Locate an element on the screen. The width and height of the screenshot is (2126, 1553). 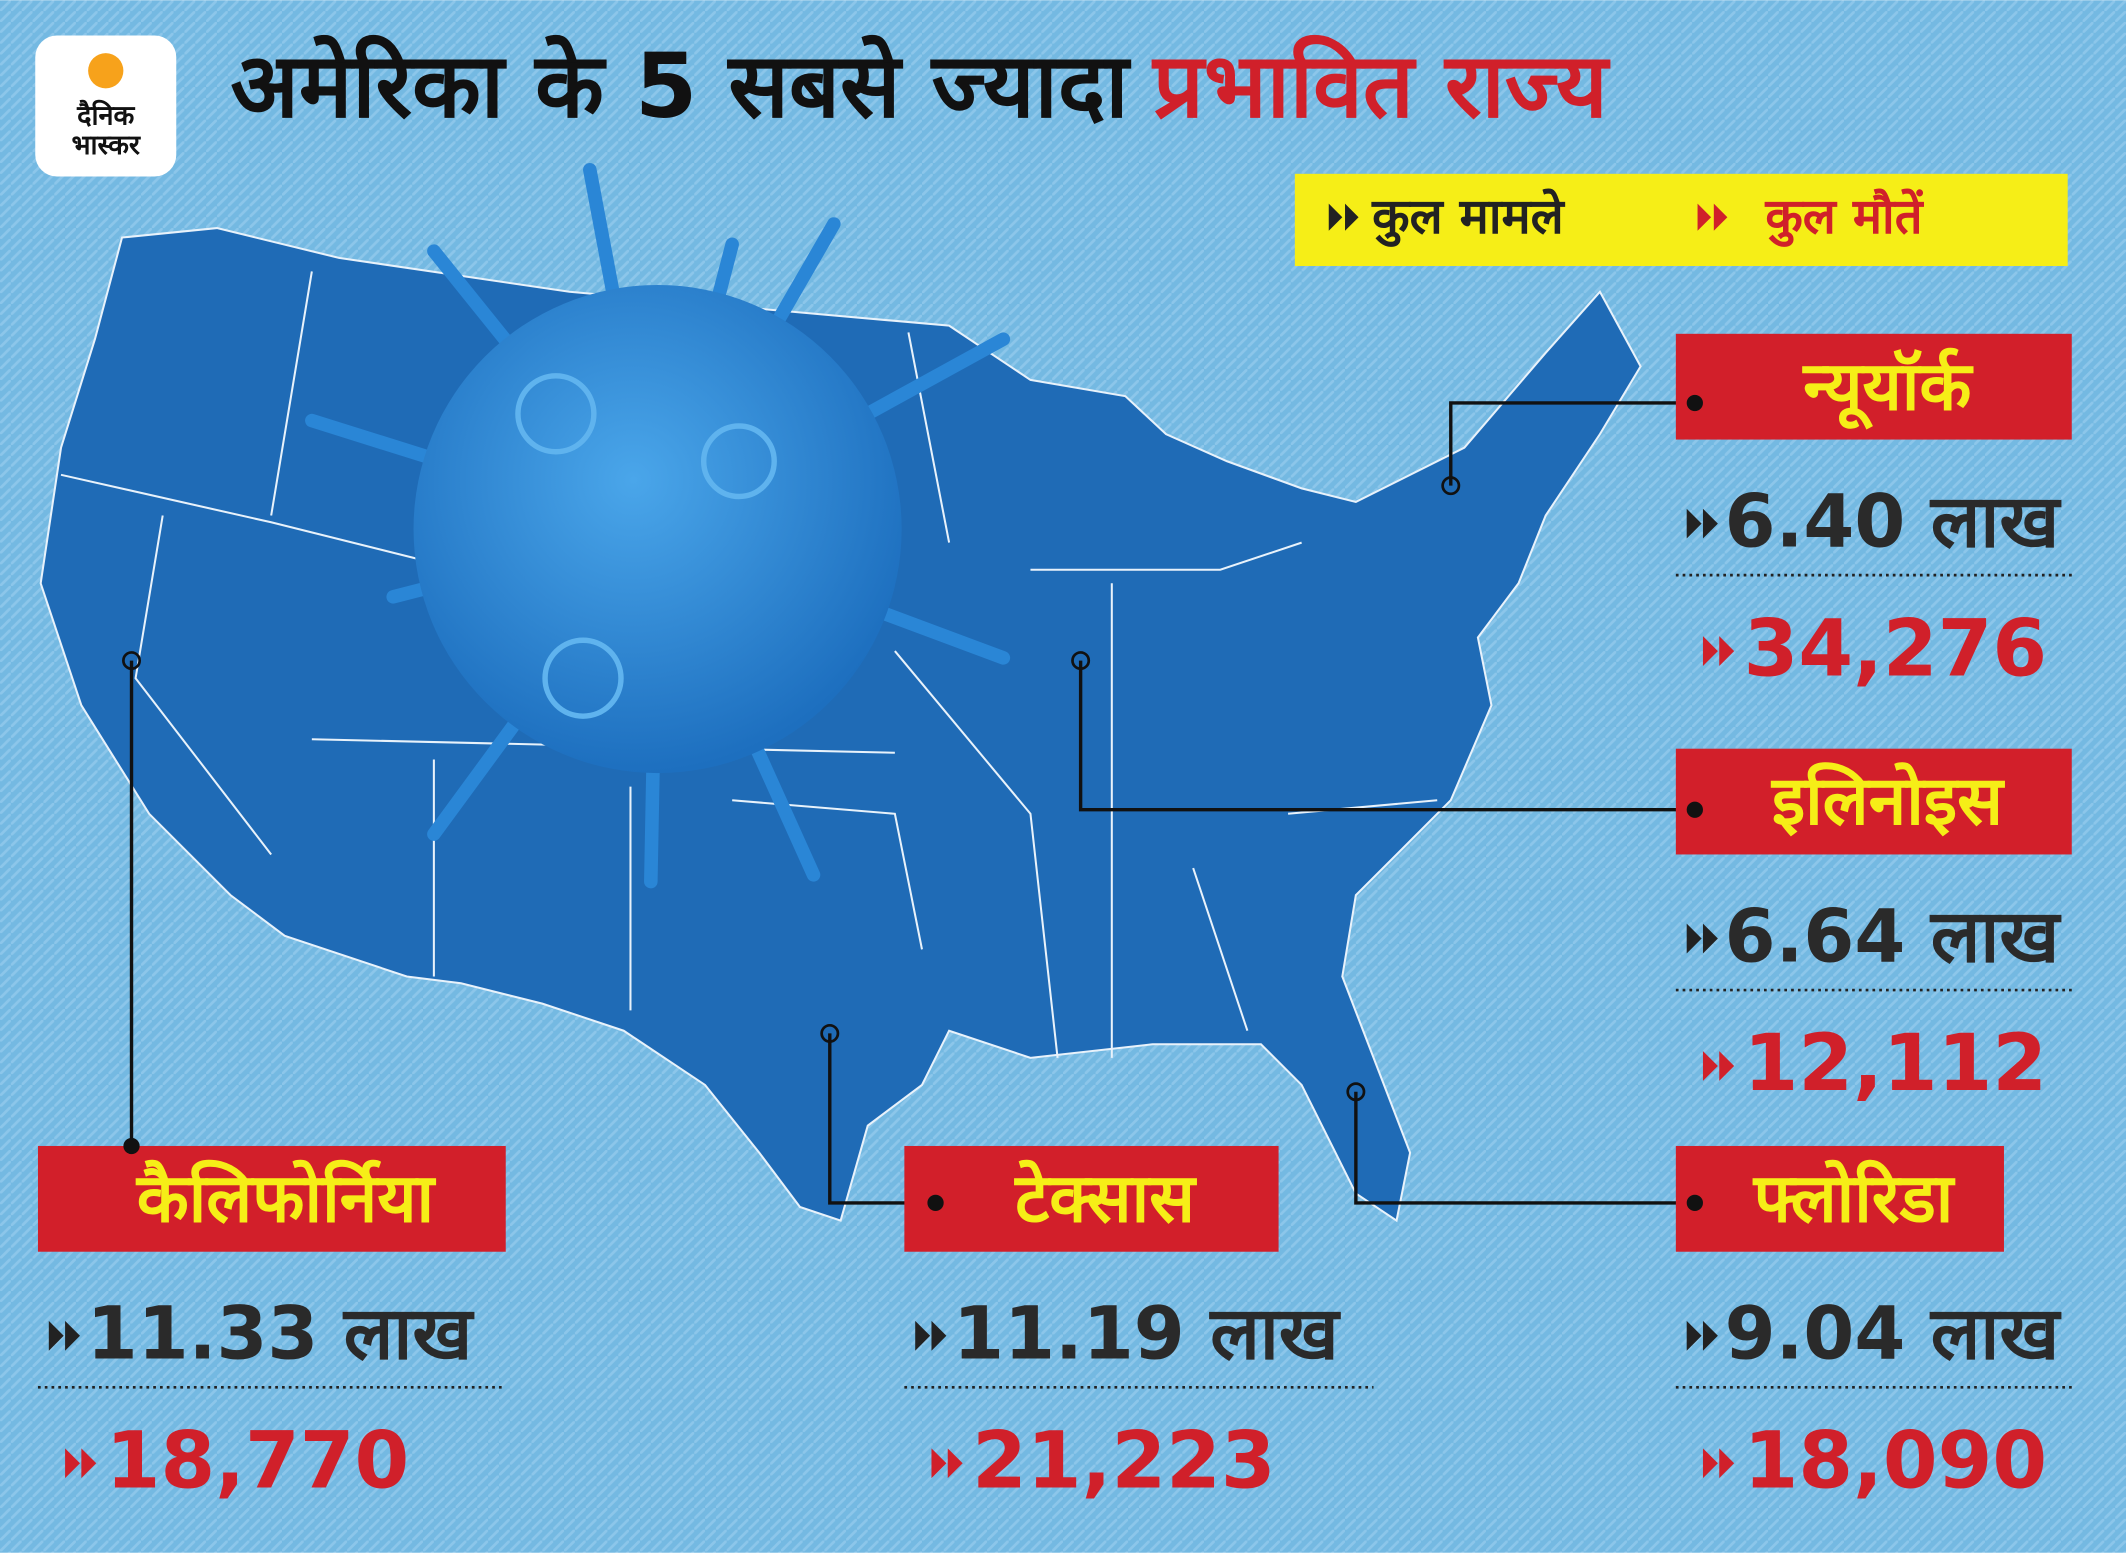
state-name: न्यूयॉर्क is located at coordinates (1887, 388).